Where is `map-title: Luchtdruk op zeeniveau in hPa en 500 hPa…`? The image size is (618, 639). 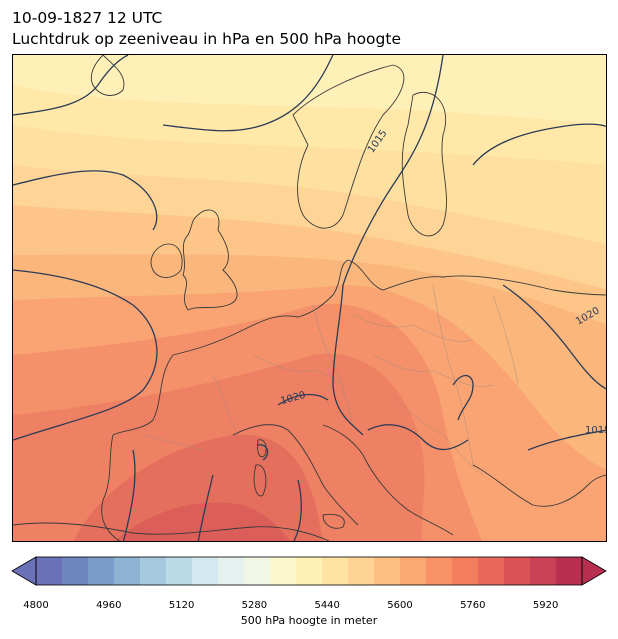 map-title: Luchtdruk op zeeniveau in hPa en 500 hPa… is located at coordinates (206, 39).